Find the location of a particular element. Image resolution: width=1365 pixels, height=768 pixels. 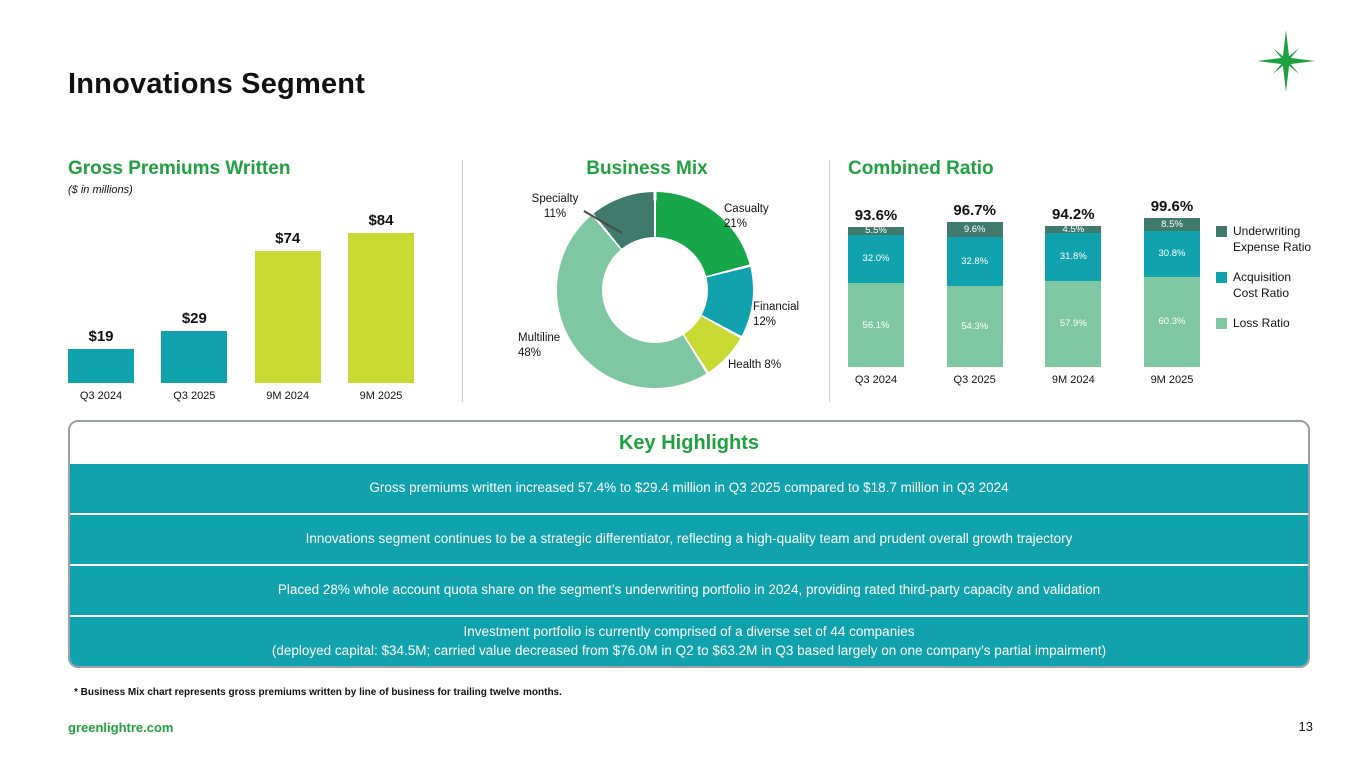

donut-hole is located at coordinates (655, 290).